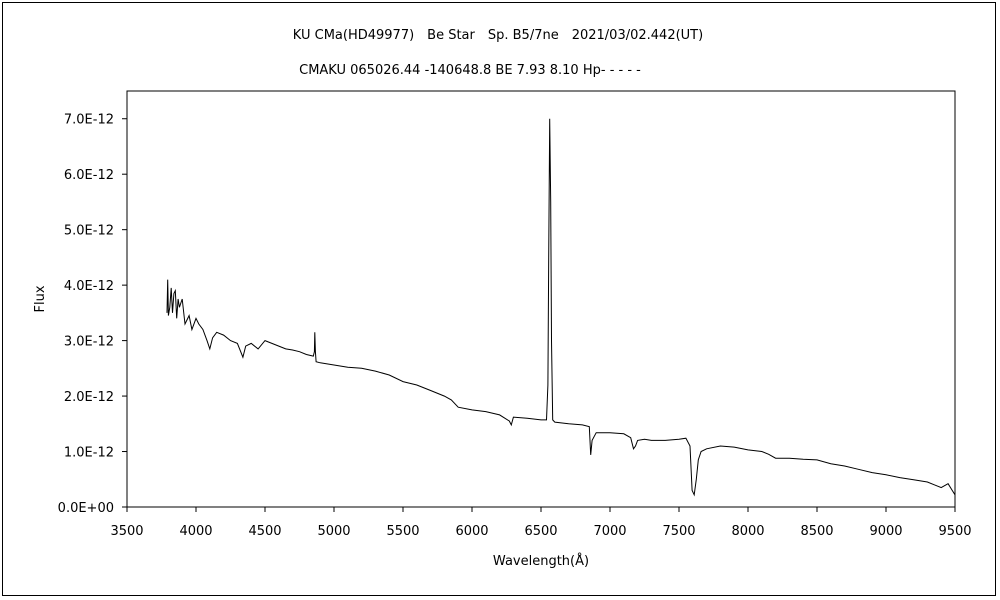  I want to click on x-tick-label: 7500, so click(678, 531).